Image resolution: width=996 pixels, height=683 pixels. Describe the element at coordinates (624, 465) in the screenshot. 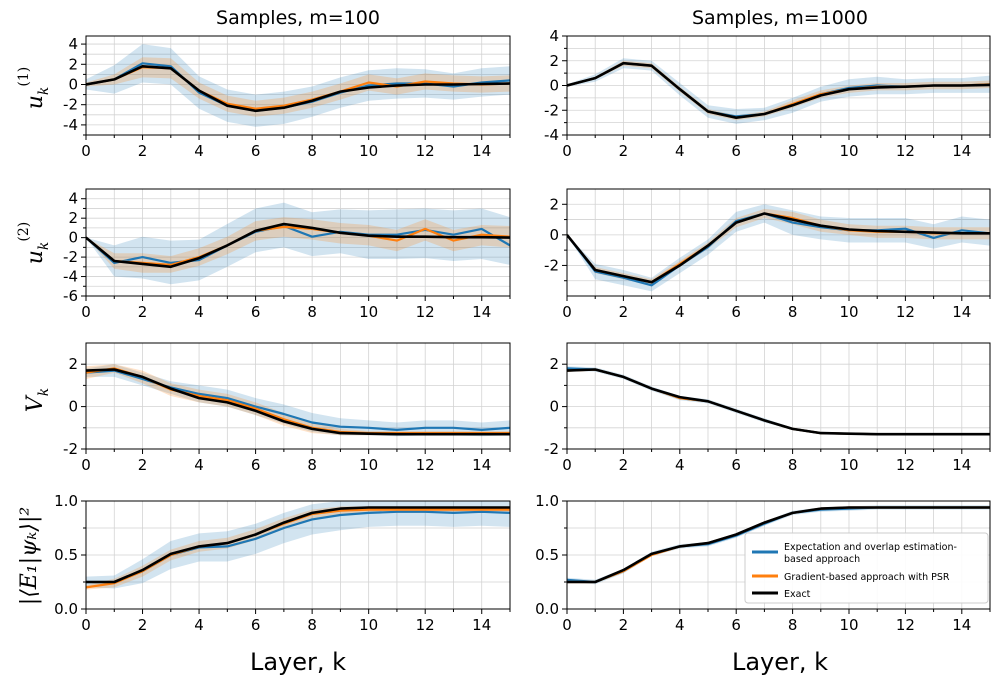

I see `panel-r3c2-xtick-label: 2` at that location.